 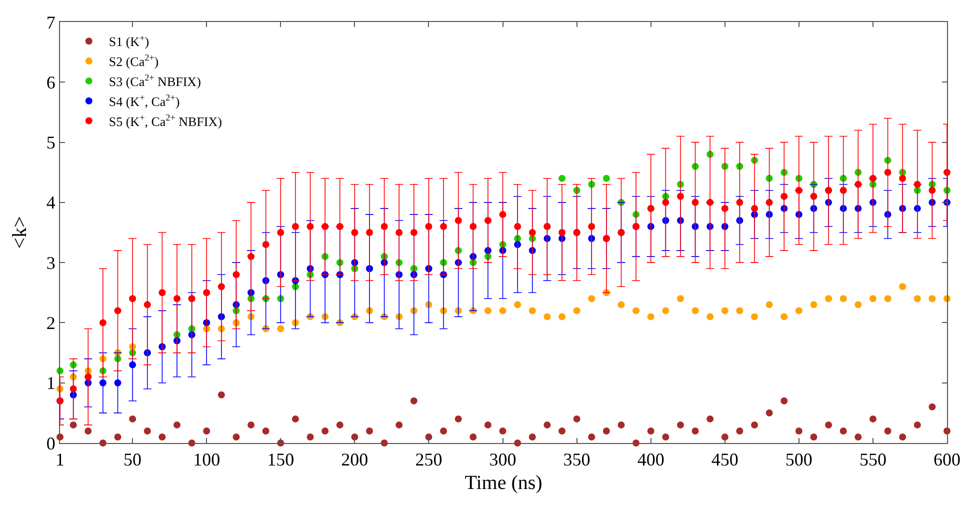 I want to click on y-tick-label: 0, so click(x=51, y=443).